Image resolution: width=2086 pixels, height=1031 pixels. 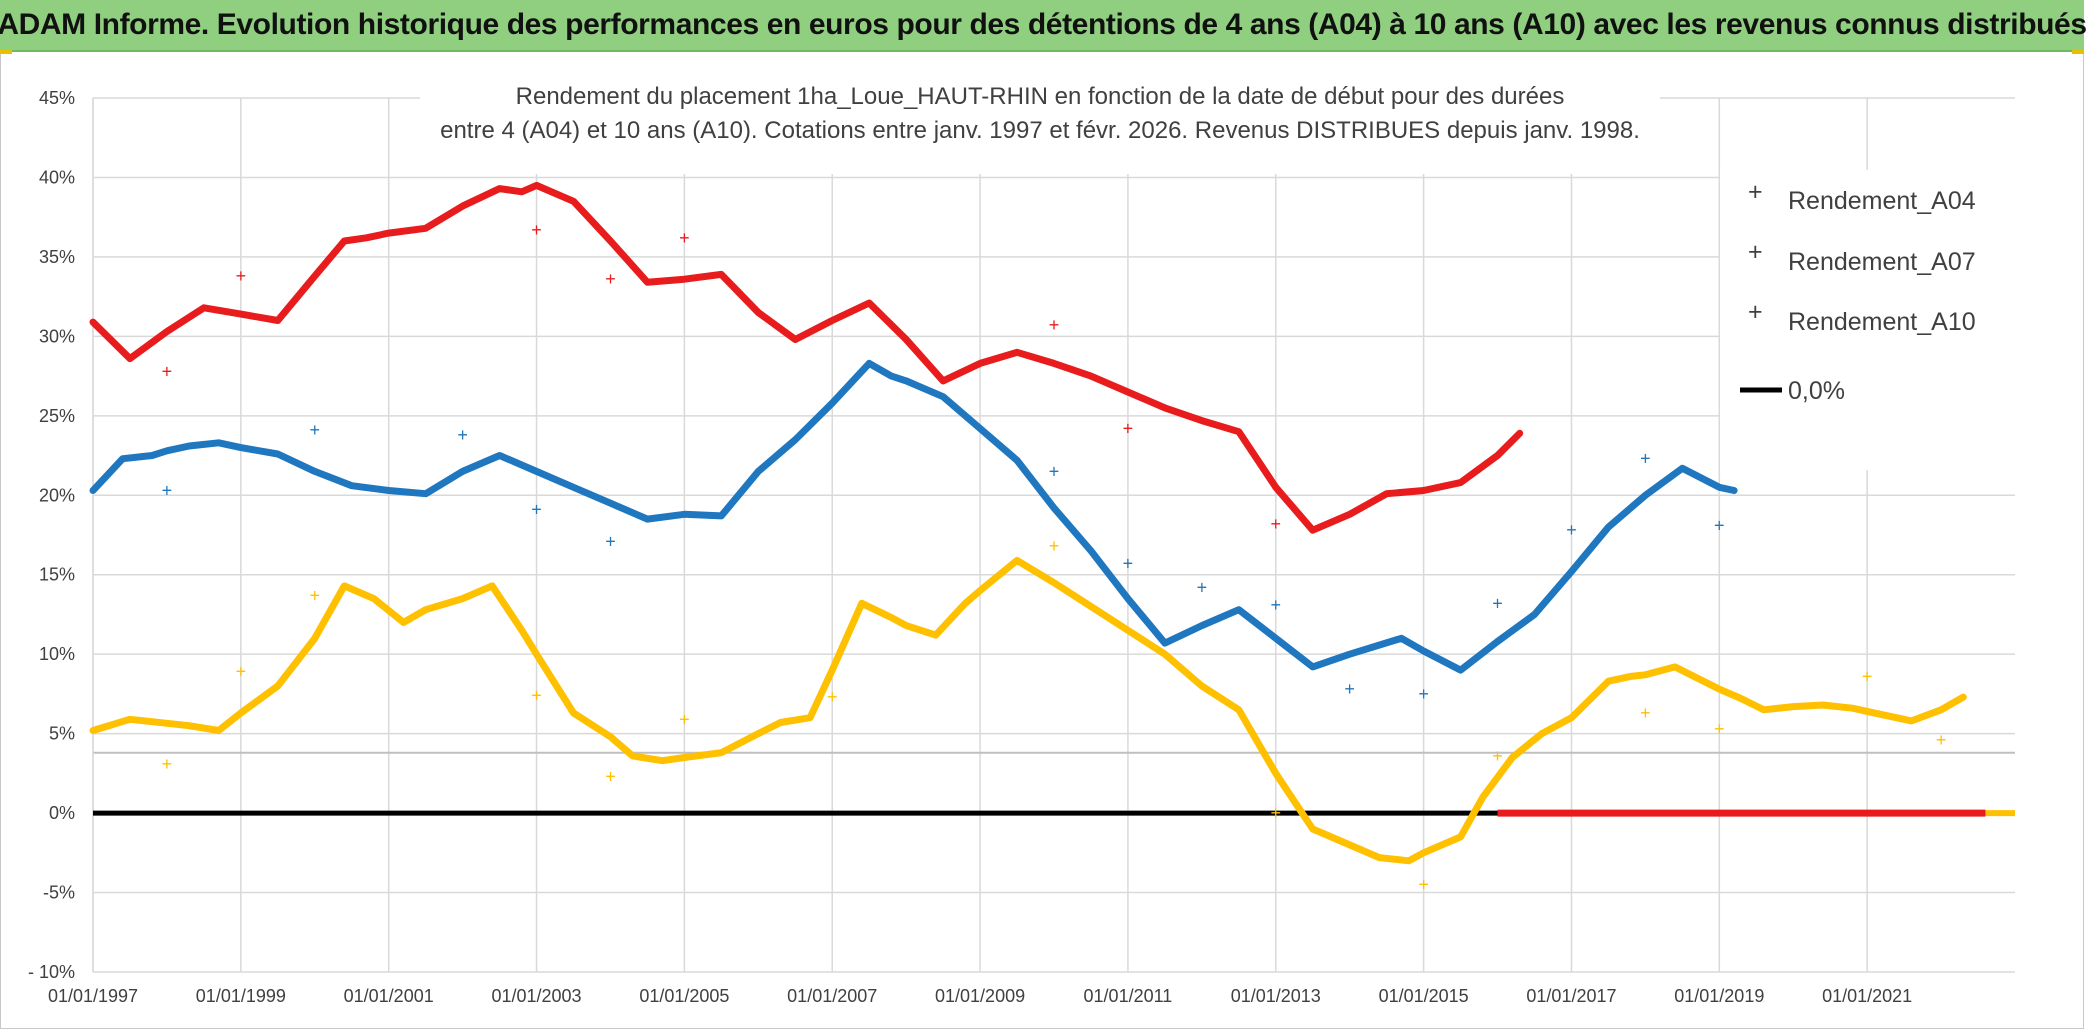 I want to click on y-tick-label: 10%, so click(x=57, y=654).